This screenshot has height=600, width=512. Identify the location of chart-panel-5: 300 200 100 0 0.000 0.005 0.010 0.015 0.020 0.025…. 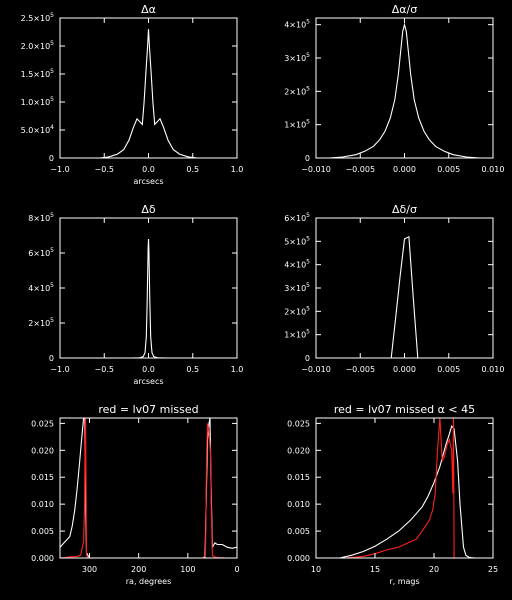
(135, 494).